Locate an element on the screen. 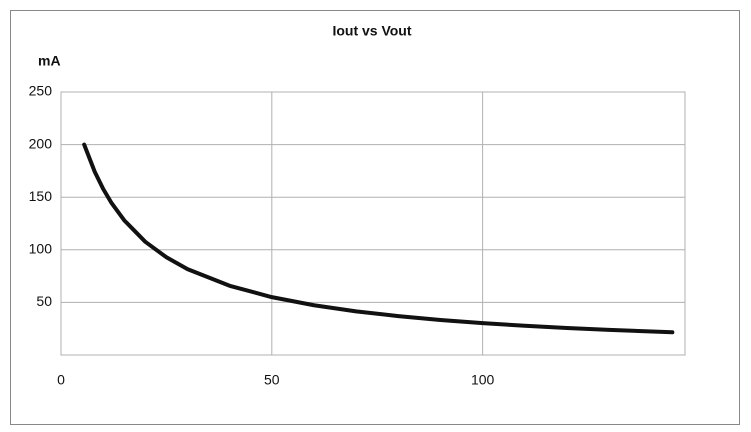 This screenshot has width=751, height=432. y-tick-label: 200 is located at coordinates (41, 143).